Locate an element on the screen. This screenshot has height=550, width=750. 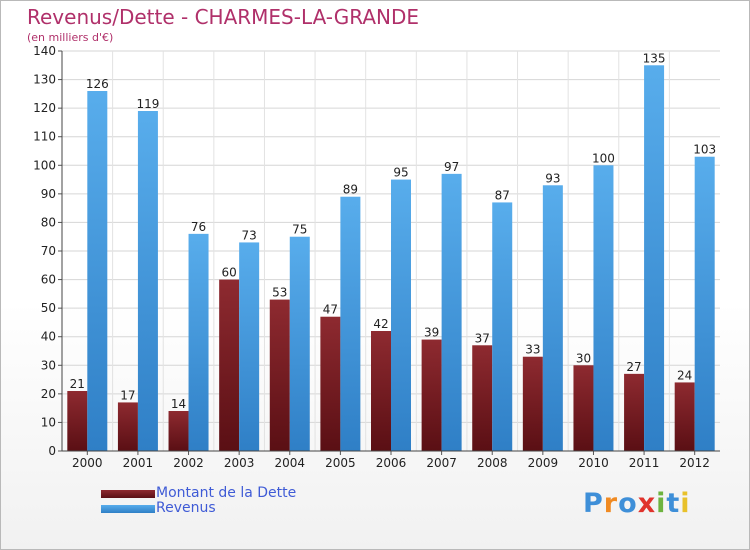
legend-swatch-dette is located at coordinates (128, 494).